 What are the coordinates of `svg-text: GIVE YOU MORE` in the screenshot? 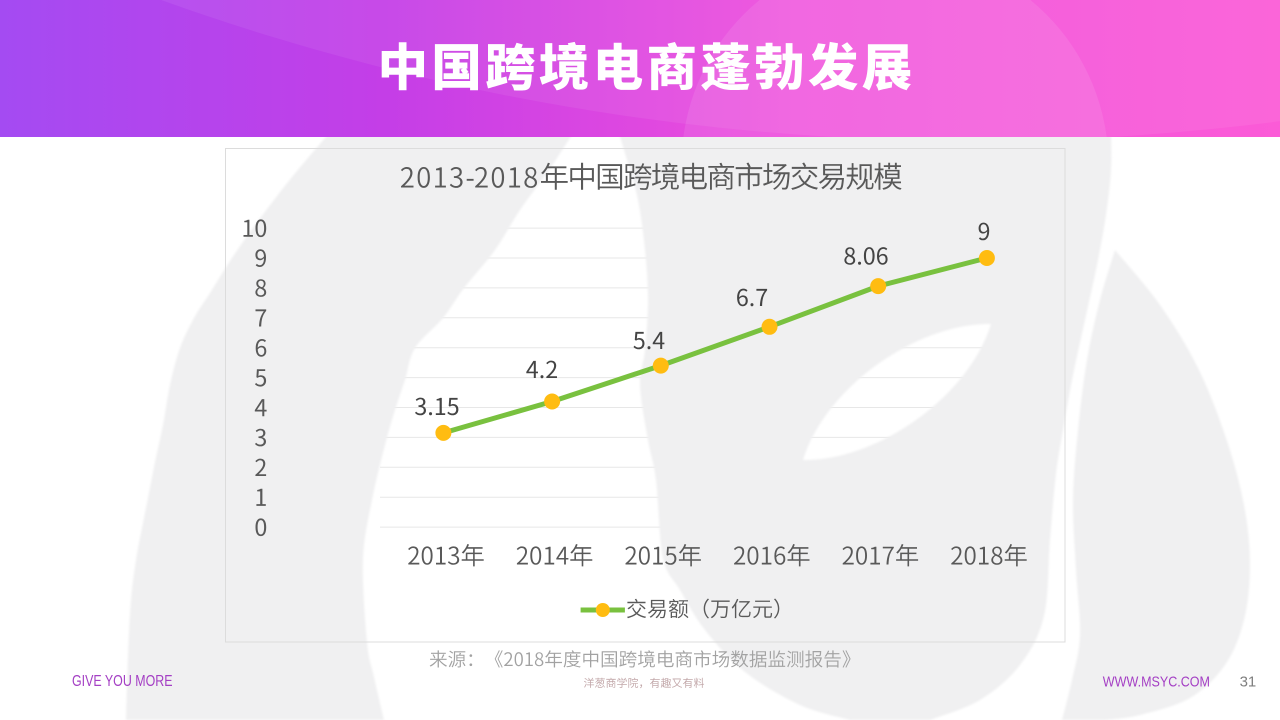 It's located at (122, 681).